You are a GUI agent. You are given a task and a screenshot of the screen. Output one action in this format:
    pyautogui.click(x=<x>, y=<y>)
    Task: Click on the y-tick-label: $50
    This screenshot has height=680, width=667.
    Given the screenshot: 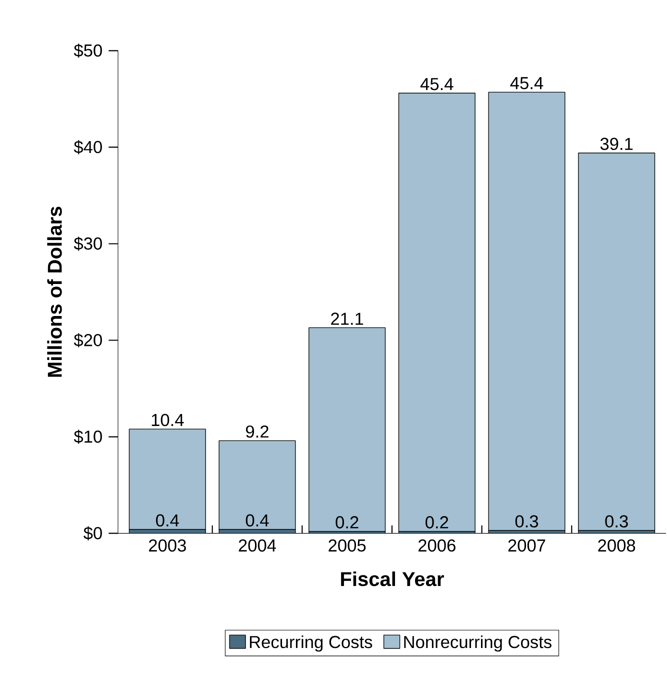 What is the action you would take?
    pyautogui.click(x=88, y=51)
    